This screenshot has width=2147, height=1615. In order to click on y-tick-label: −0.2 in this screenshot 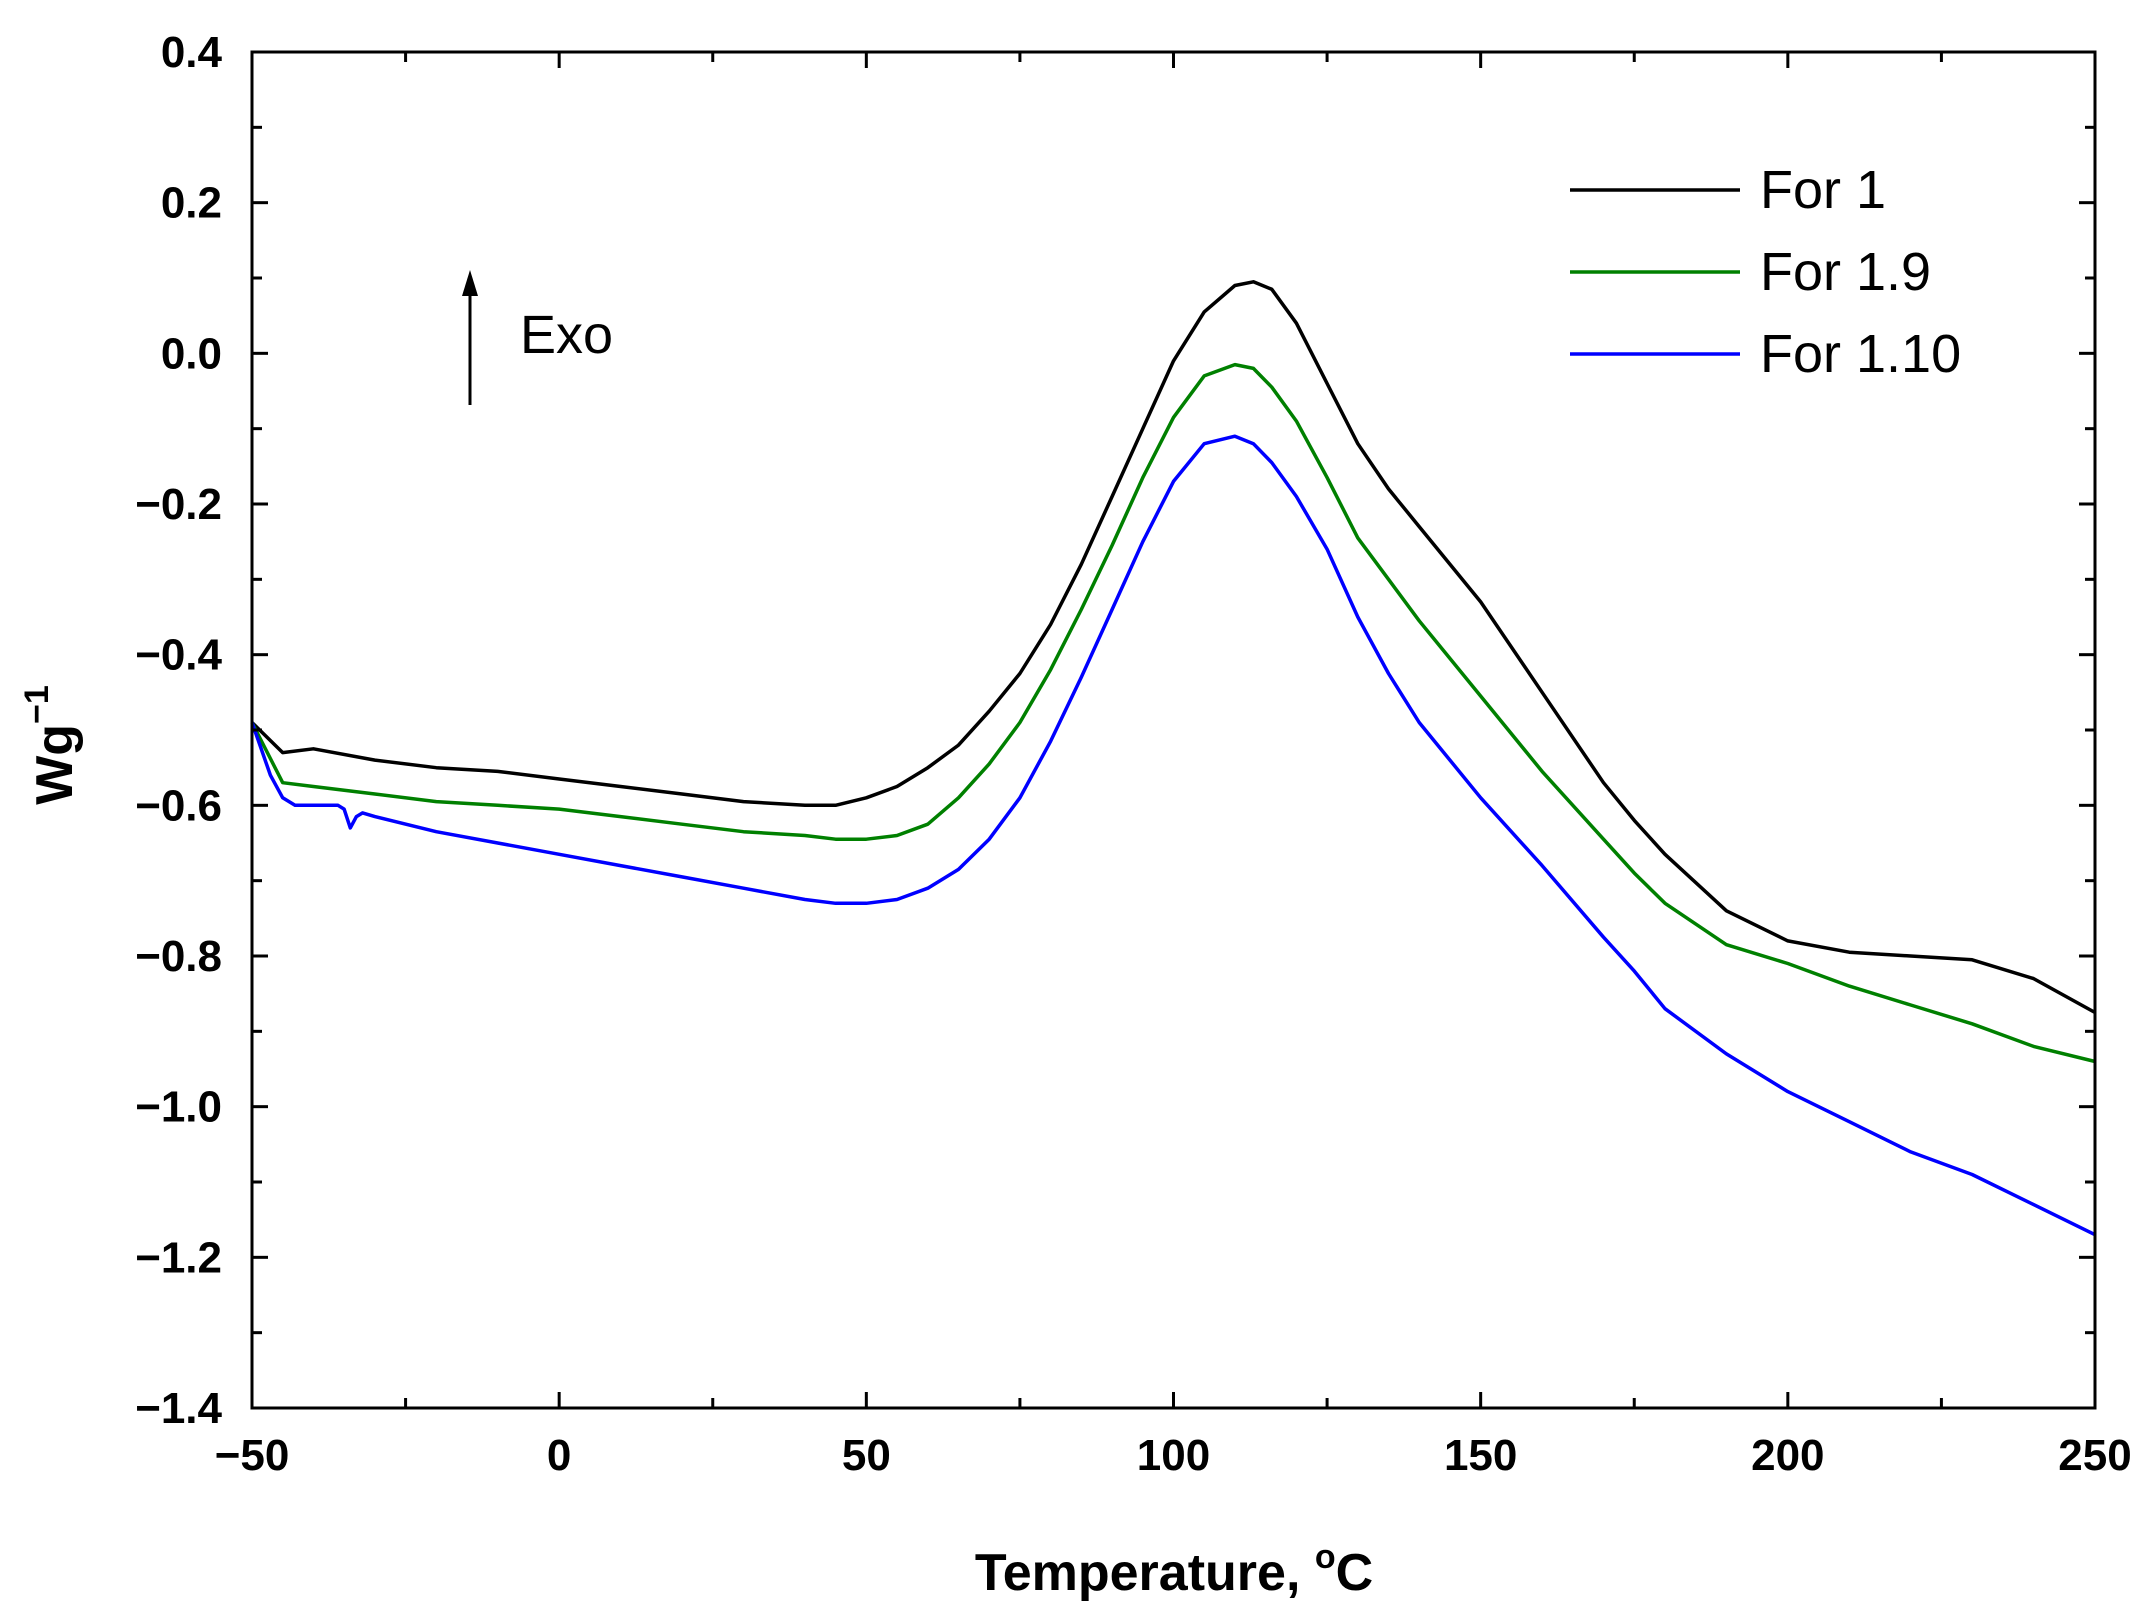, I will do `click(178, 504)`.